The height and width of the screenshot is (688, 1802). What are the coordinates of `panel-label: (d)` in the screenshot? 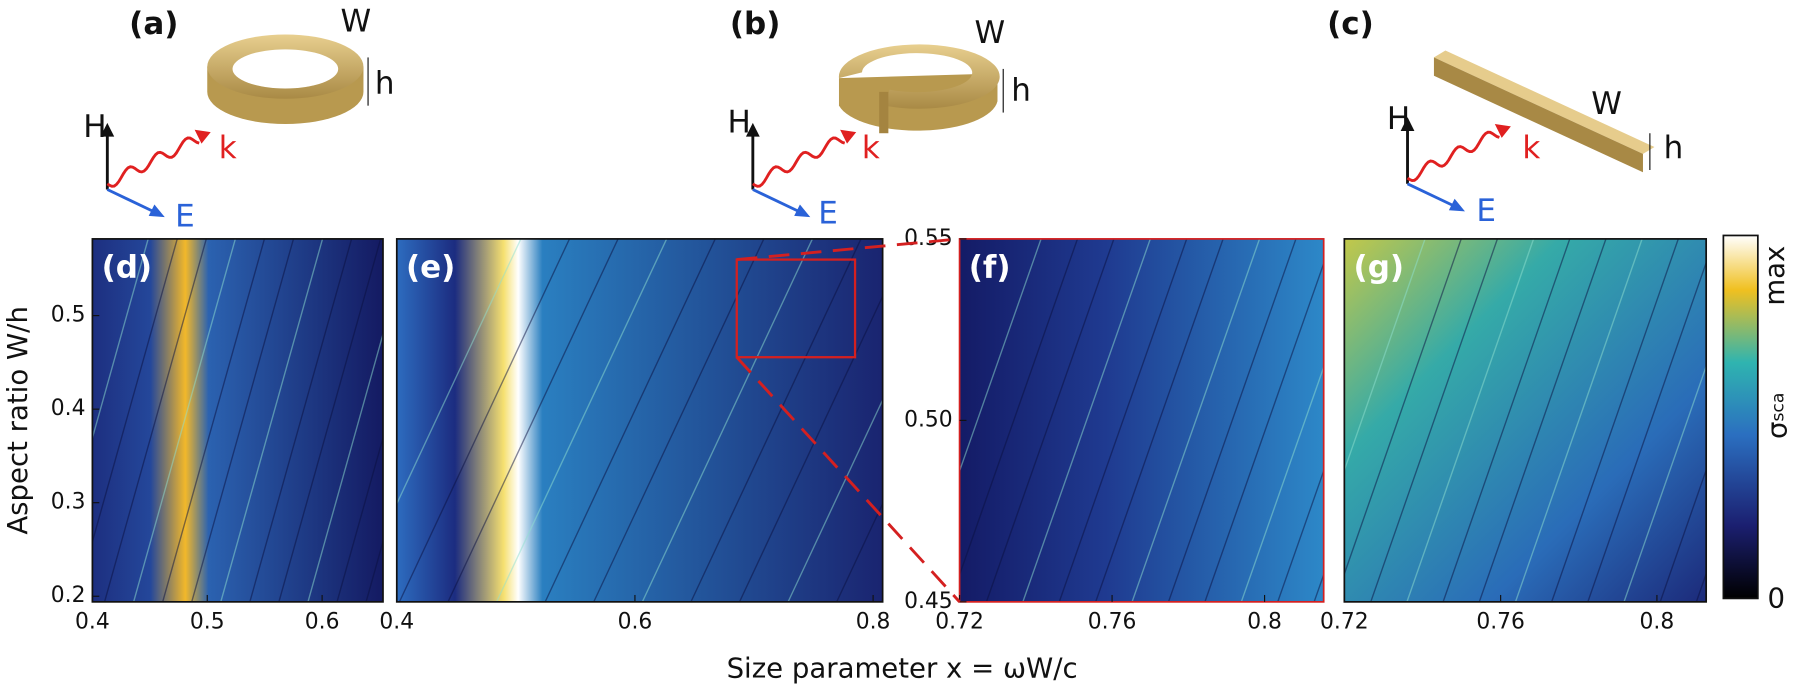 It's located at (127, 267).